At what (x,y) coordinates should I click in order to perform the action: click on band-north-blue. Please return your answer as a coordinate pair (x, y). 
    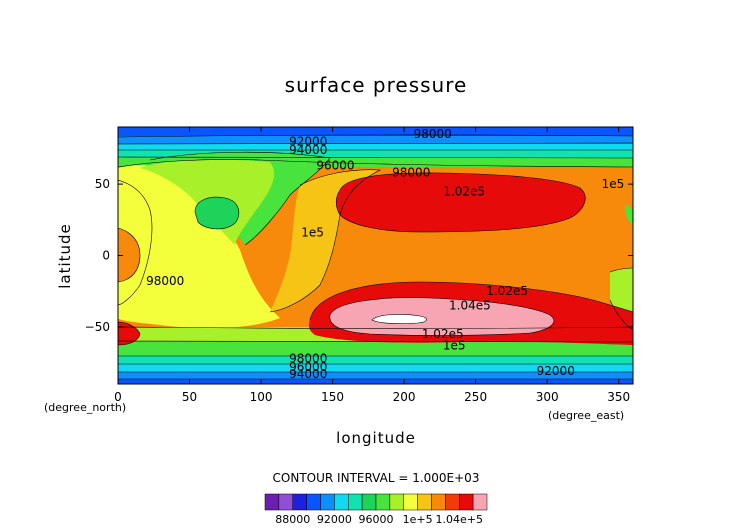
    Looking at the image, I should click on (375, 131).